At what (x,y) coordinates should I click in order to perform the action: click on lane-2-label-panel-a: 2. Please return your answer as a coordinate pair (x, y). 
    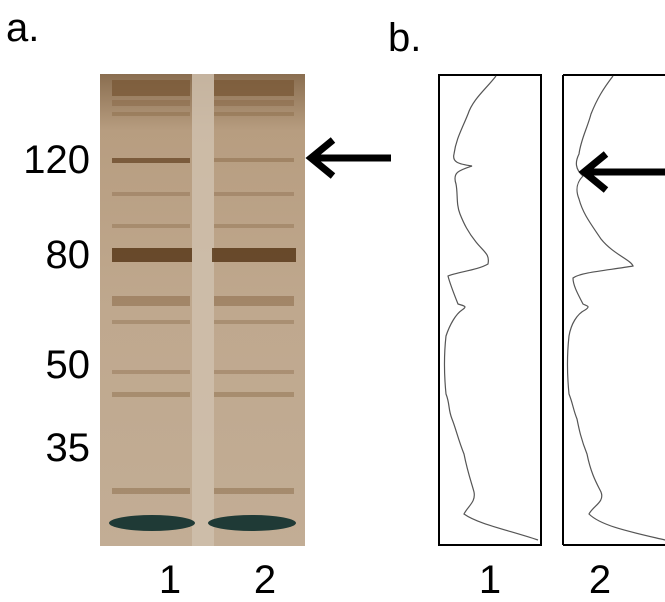
    Looking at the image, I should click on (265, 580).